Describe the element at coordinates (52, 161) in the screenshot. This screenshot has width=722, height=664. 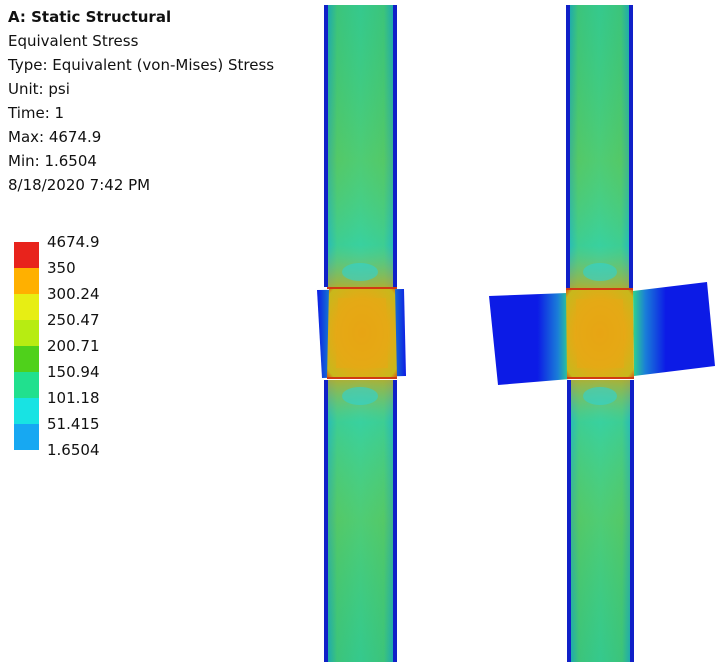
I see `result-min: Min: 1.6504` at that location.